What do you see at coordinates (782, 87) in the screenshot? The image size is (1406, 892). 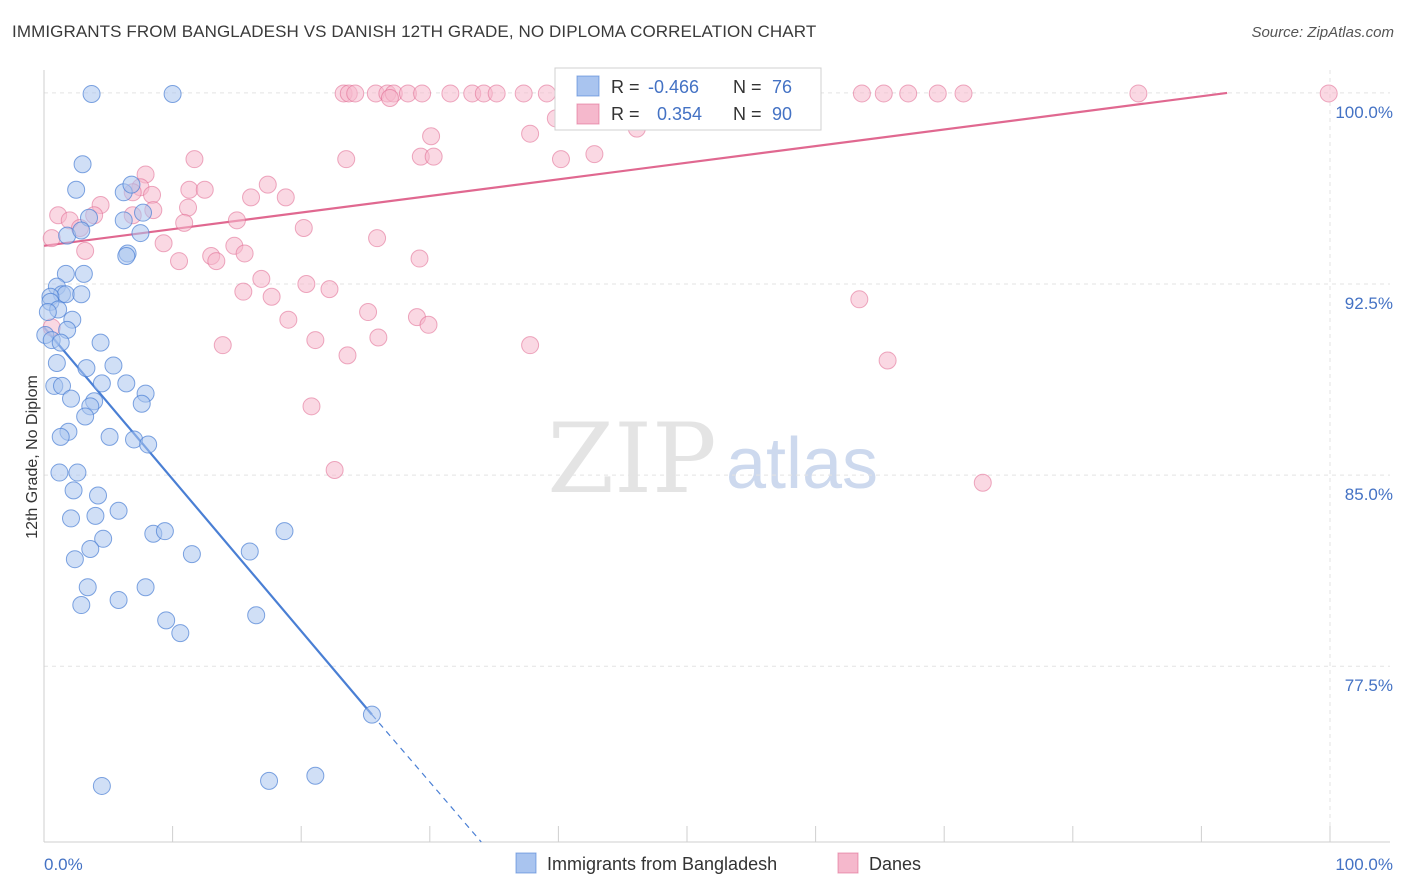 I see `legend-n-value-1: 76` at bounding box center [782, 87].